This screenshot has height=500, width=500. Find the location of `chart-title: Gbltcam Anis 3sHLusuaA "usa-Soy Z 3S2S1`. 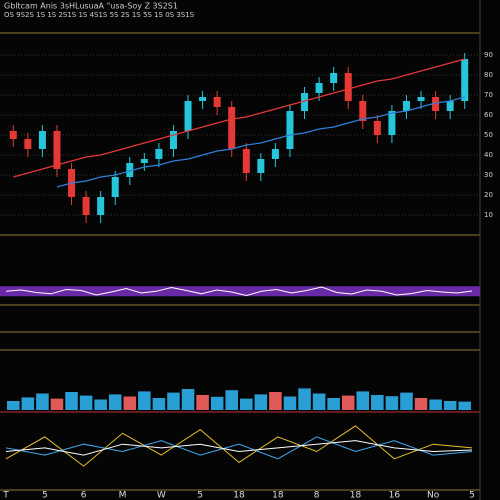

chart-title: Gbltcam Anis 3sHLusuaA "usa-Soy Z 3S2S1 is located at coordinates (91, 6).